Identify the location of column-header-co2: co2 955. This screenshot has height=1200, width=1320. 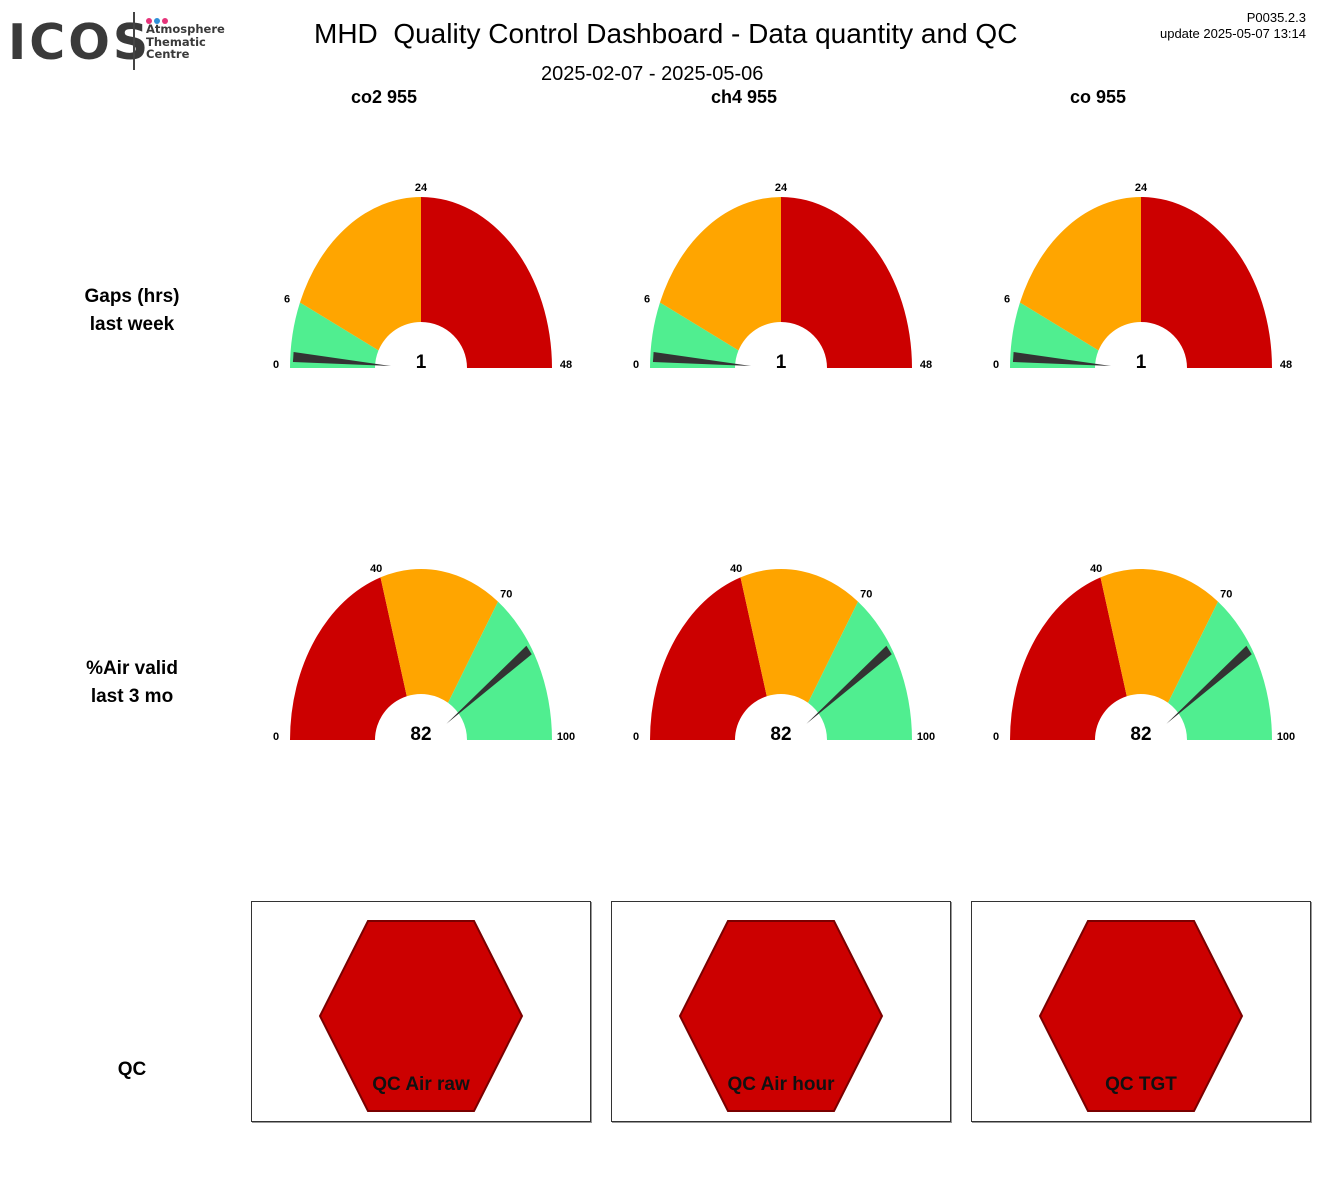
(384, 97).